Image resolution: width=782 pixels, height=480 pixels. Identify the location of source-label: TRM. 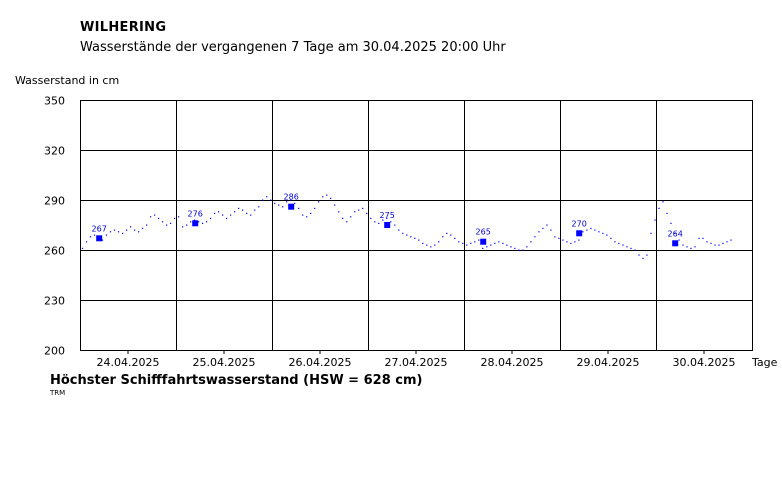
(58, 393).